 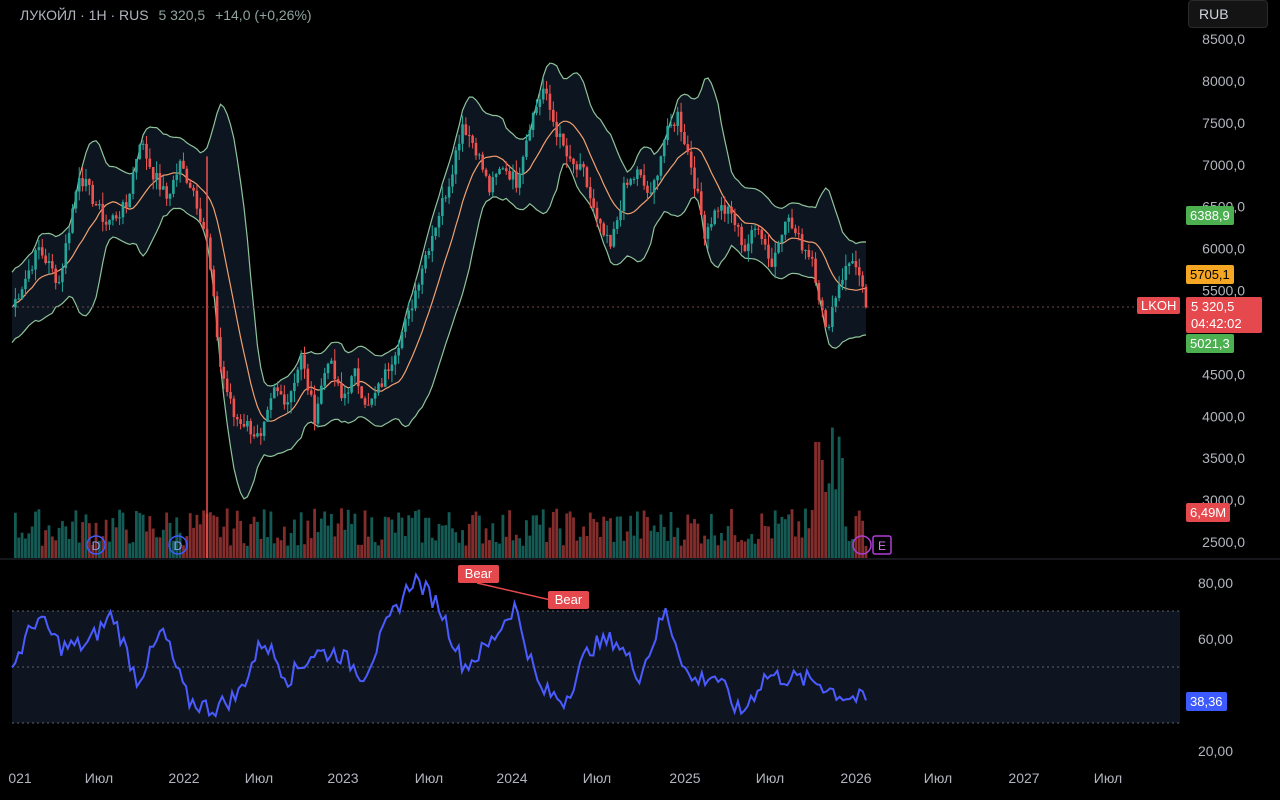 What do you see at coordinates (1228, 14) in the screenshot?
I see `currency-button: RUB` at bounding box center [1228, 14].